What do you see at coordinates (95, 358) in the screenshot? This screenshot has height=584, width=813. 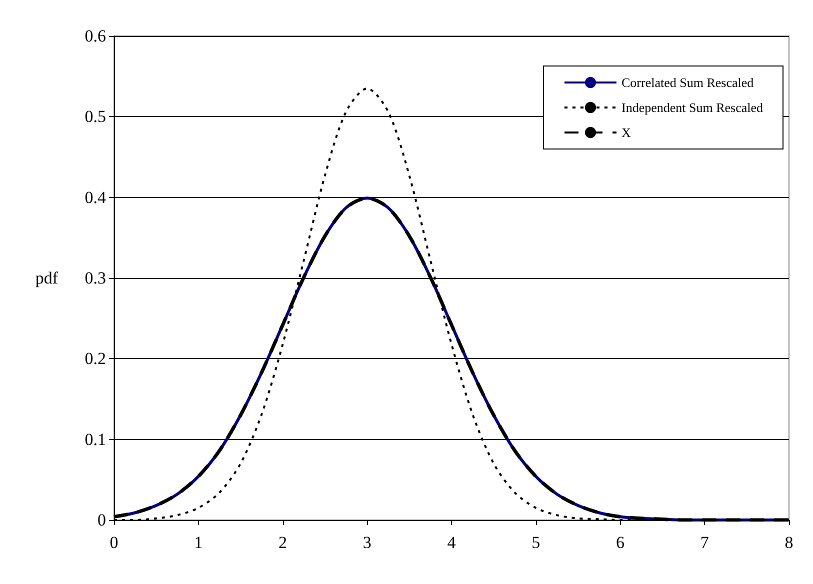 I see `y-tick-label: 0.2` at bounding box center [95, 358].